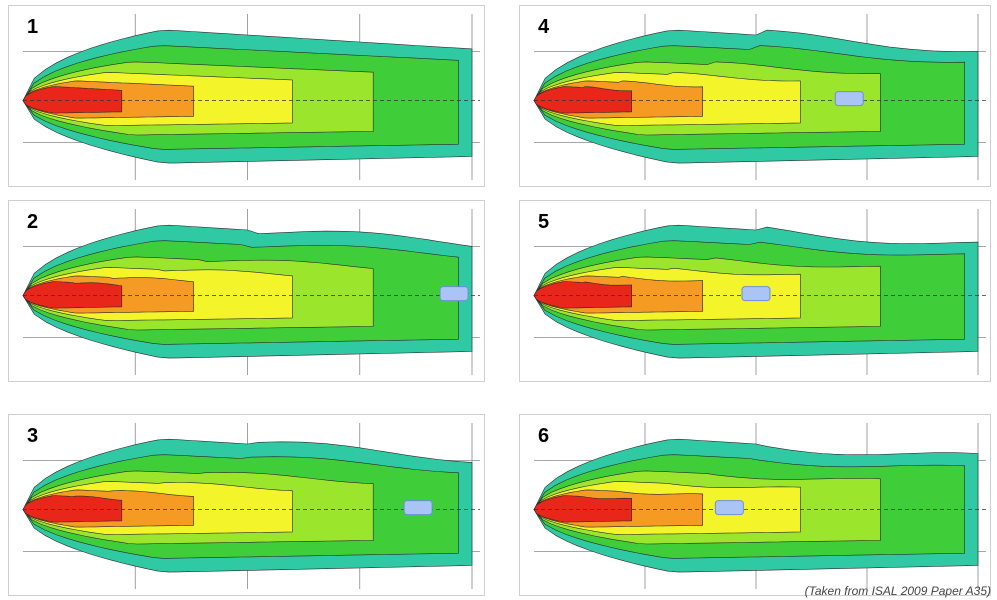  I want to click on panel-4: 4, so click(755, 96).